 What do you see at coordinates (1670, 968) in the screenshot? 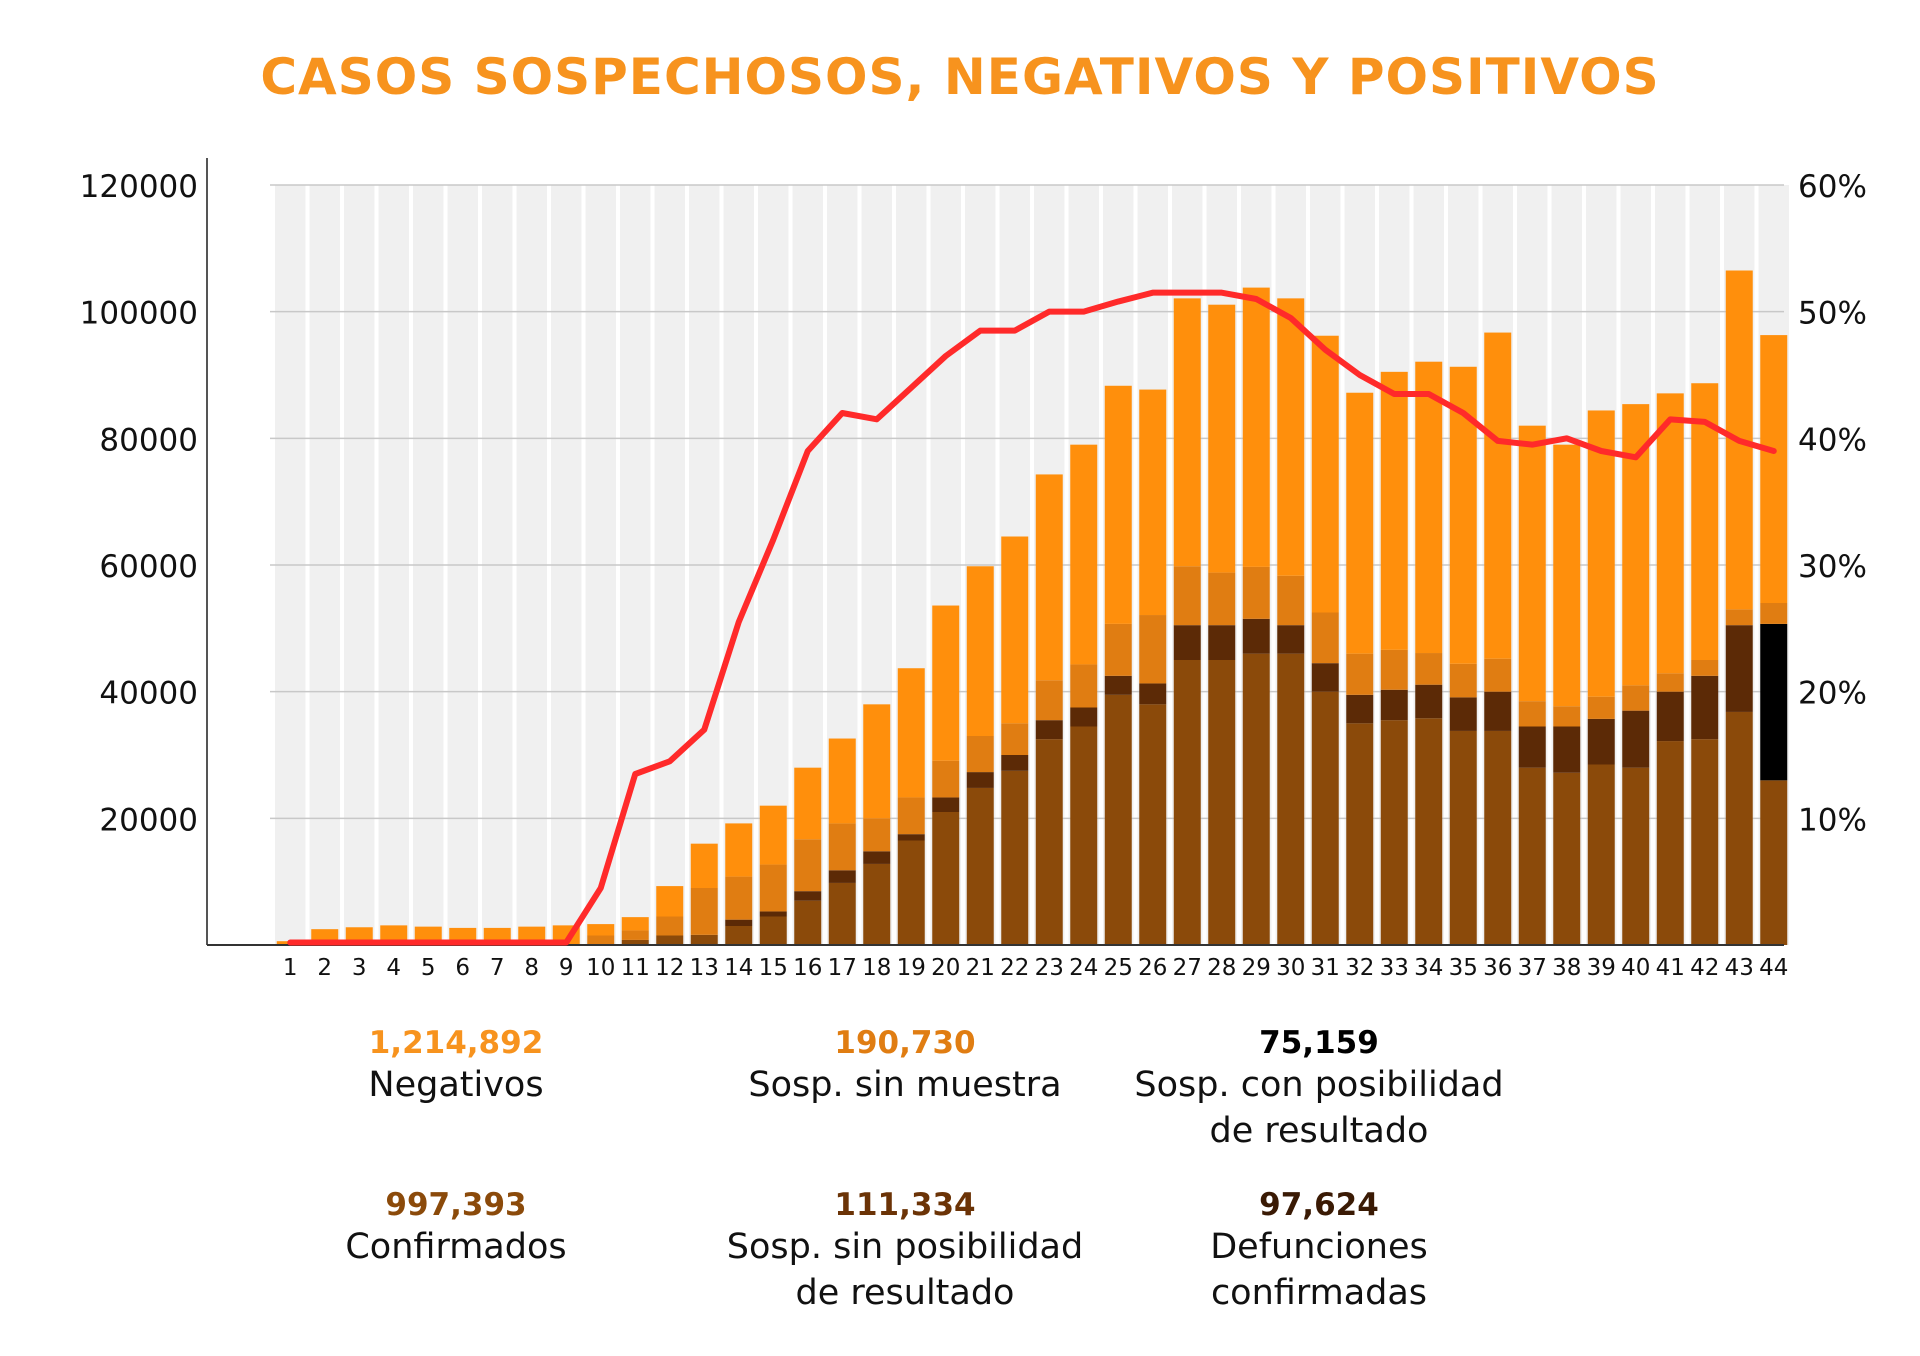
I see `x-tick-label: 41` at bounding box center [1670, 968].